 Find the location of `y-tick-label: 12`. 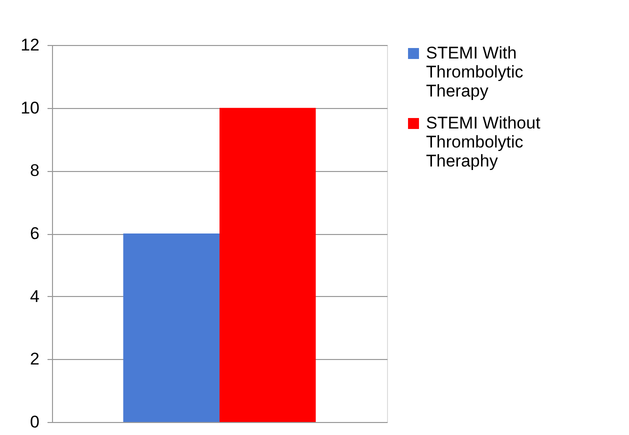

y-tick-label: 12 is located at coordinates (30, 45).